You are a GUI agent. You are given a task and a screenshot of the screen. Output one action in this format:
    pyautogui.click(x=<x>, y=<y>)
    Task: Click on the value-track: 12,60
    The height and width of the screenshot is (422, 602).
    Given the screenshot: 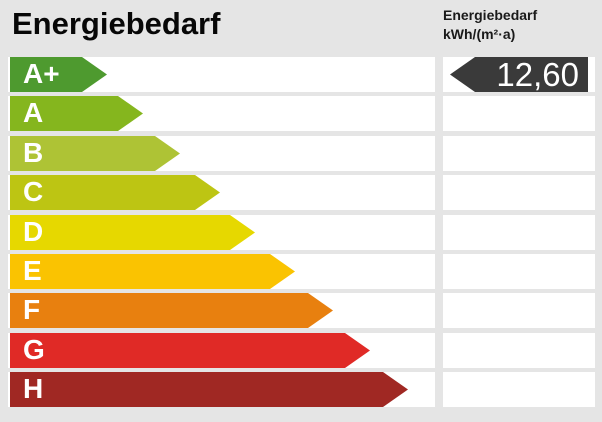 What is the action you would take?
    pyautogui.click(x=519, y=74)
    